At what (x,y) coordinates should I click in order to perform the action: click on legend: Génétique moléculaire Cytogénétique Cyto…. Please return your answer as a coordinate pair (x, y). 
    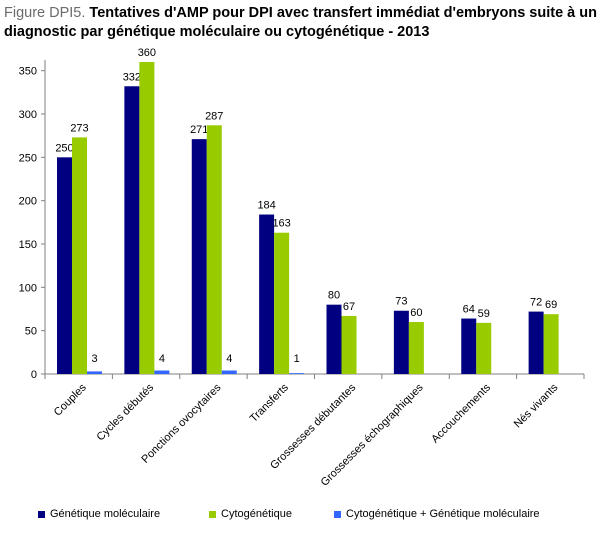
    Looking at the image, I should click on (304, 518).